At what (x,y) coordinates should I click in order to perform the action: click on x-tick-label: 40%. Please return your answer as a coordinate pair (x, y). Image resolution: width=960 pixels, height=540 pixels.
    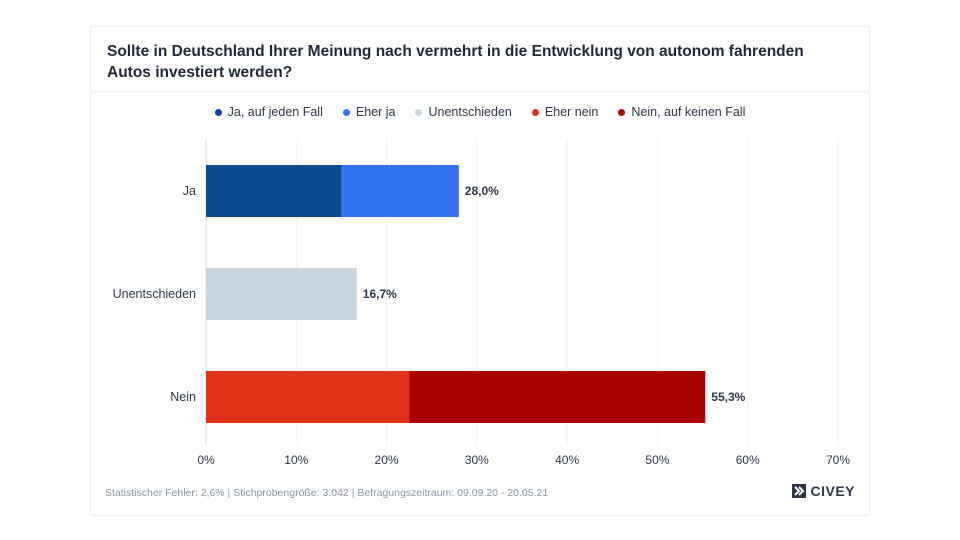
    Looking at the image, I should click on (567, 460).